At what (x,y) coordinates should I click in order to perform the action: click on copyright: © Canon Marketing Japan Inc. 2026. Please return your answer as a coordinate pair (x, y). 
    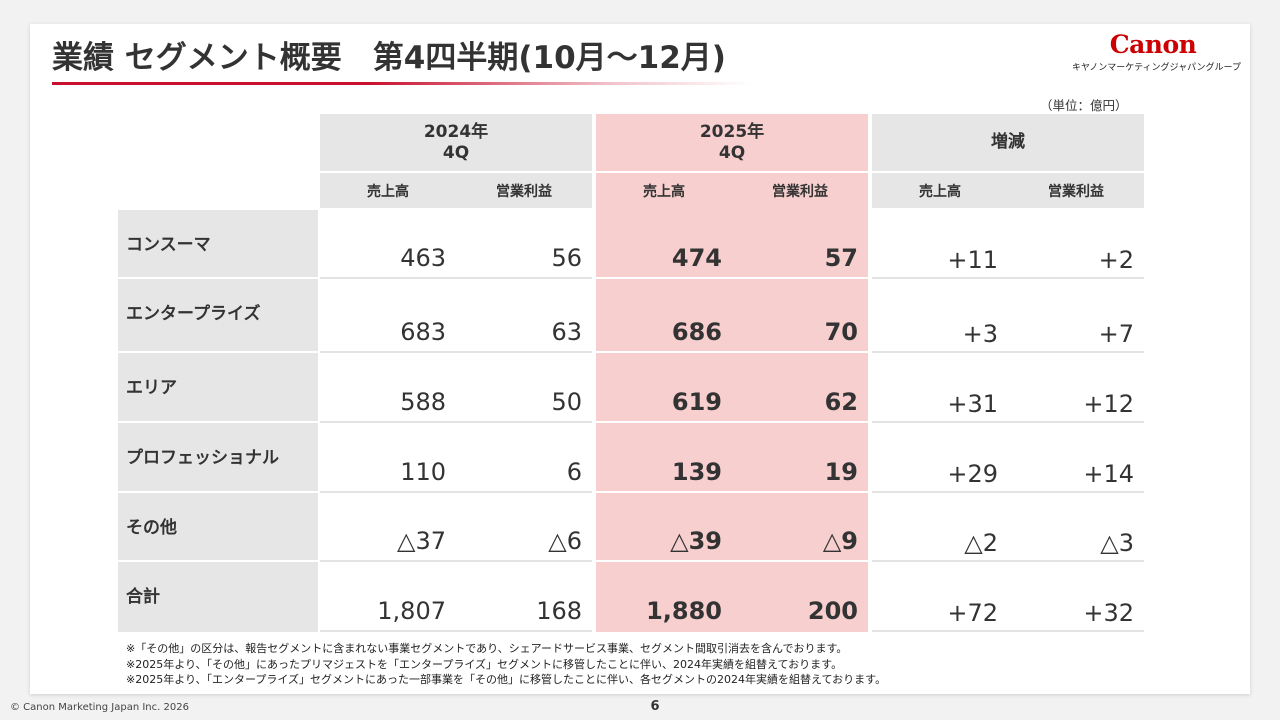
    Looking at the image, I should click on (99, 707).